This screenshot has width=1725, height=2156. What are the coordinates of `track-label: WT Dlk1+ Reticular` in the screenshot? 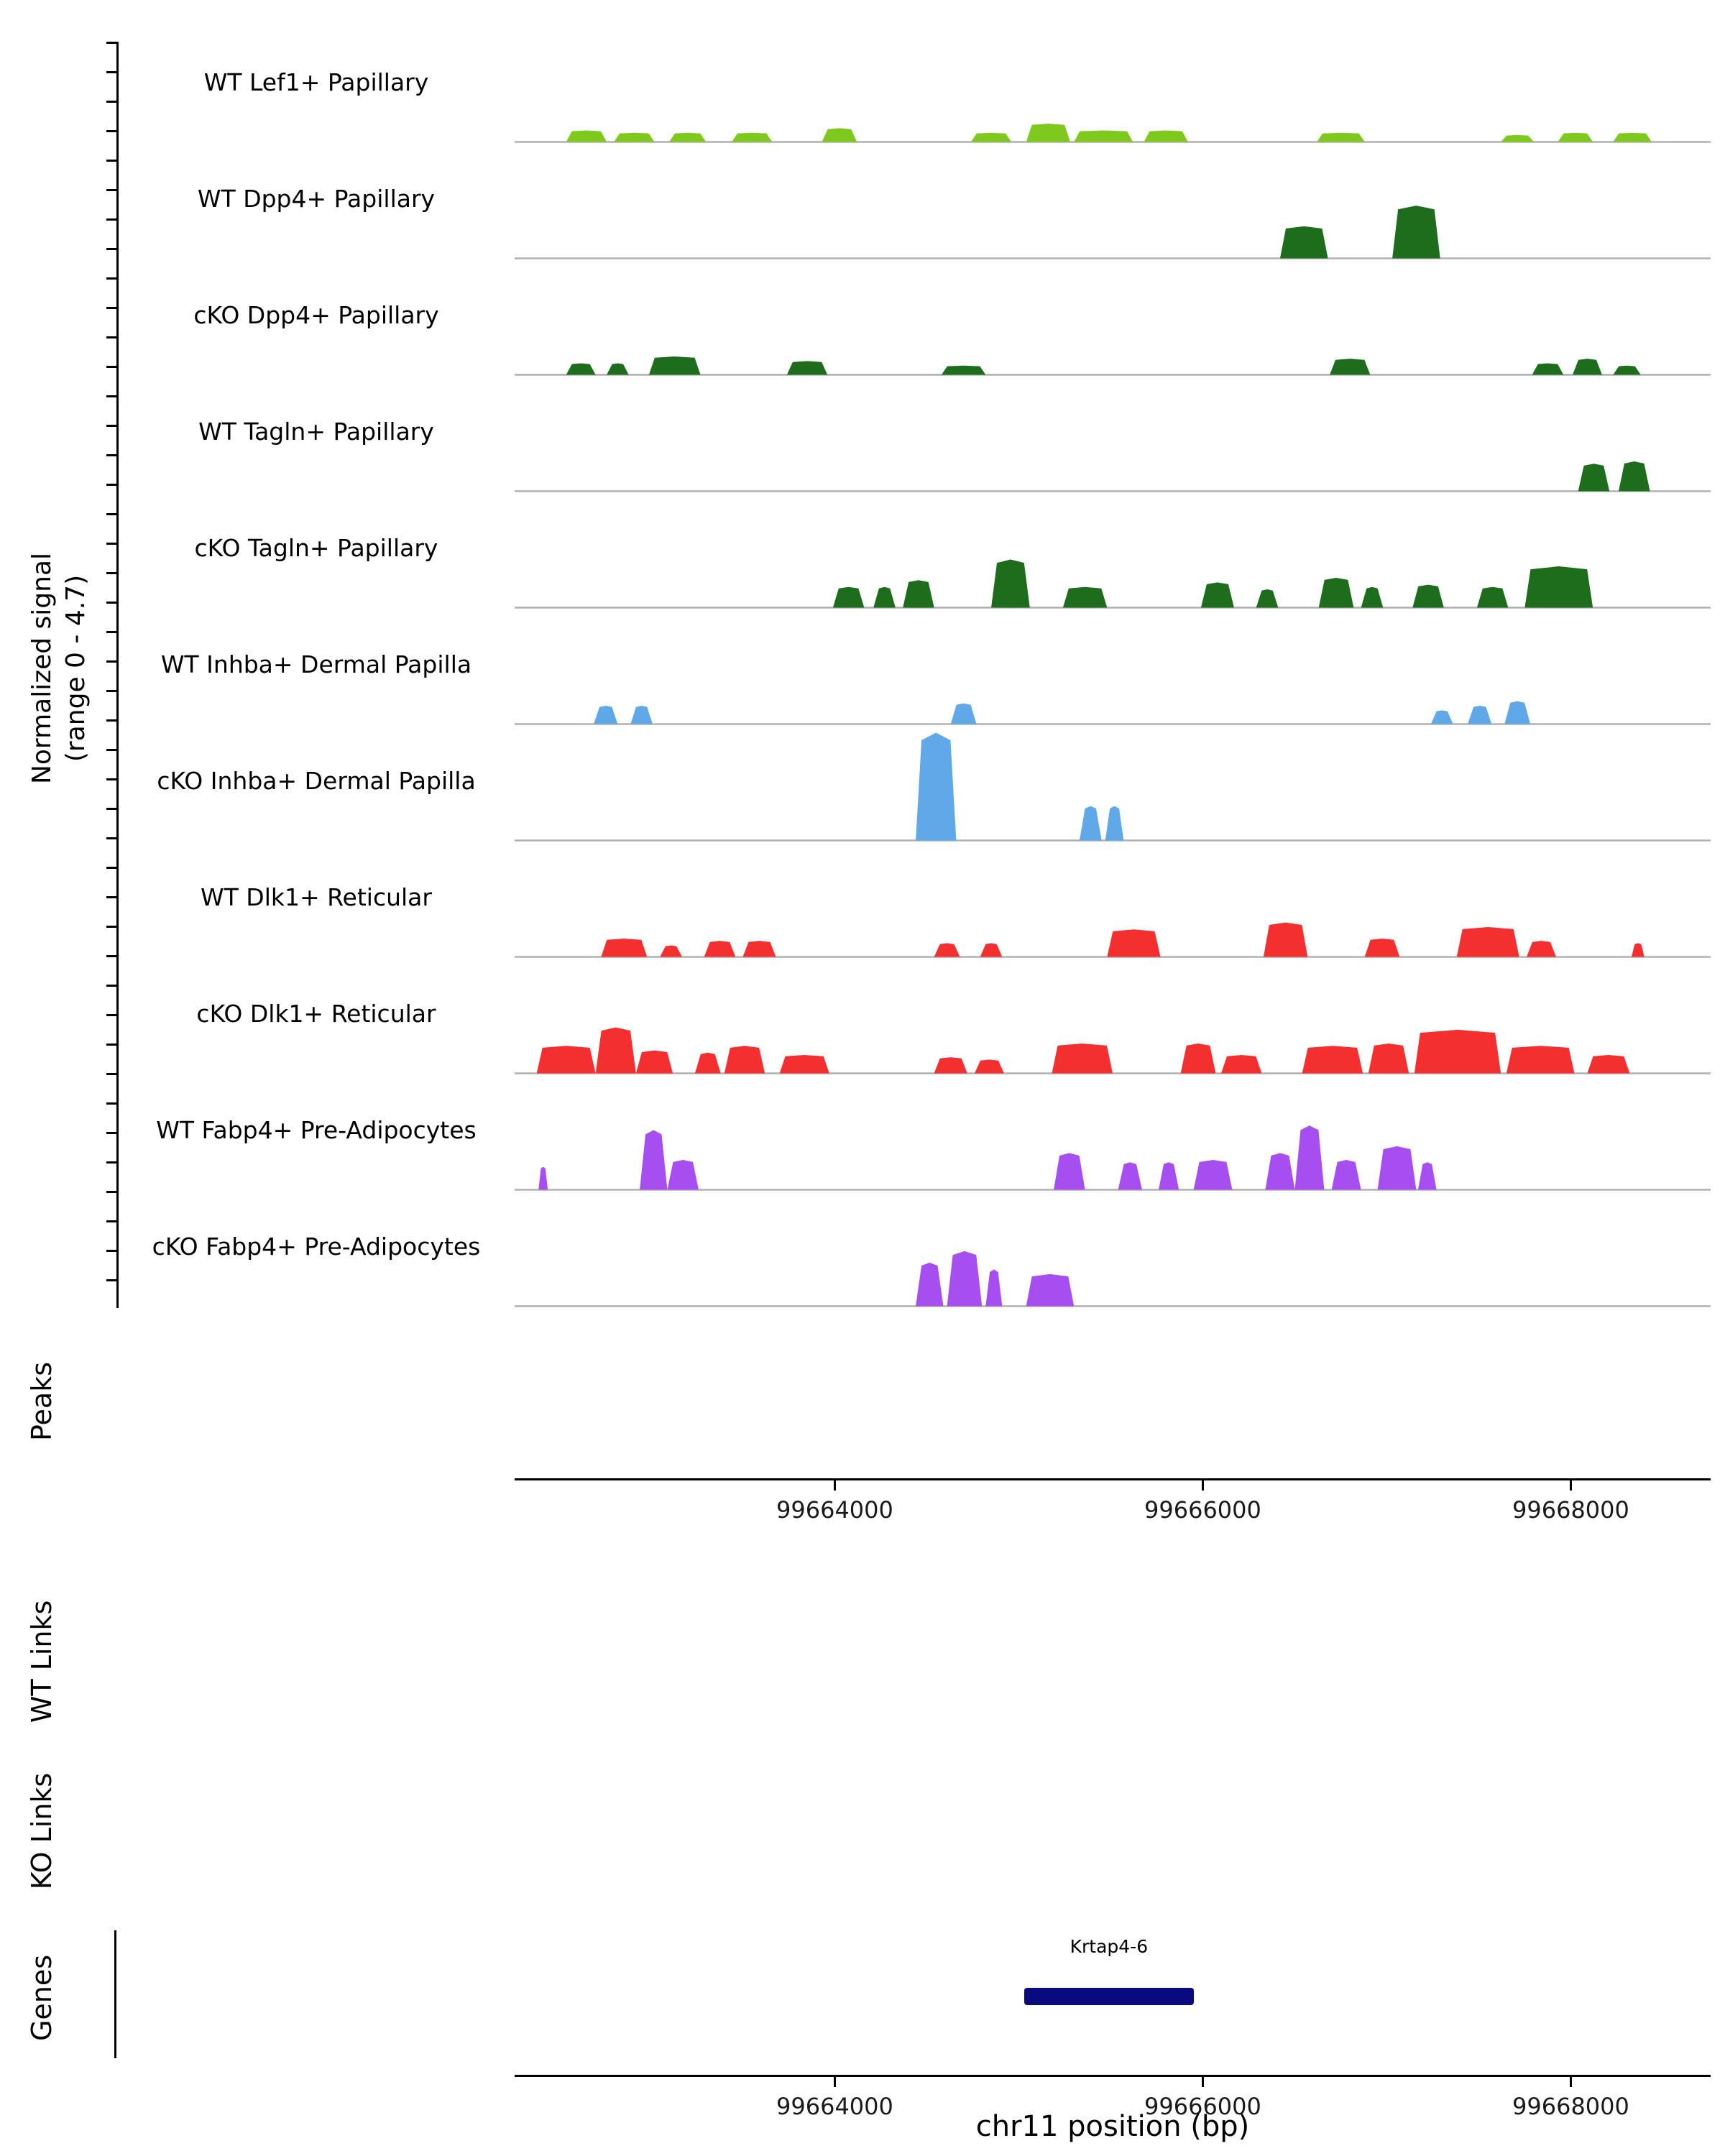 It's located at (316, 897).